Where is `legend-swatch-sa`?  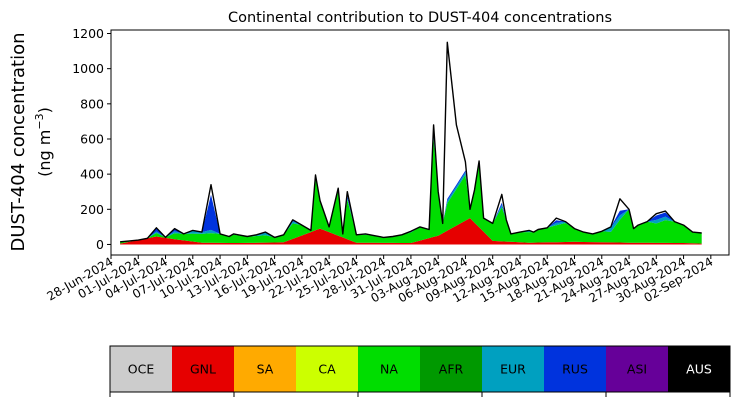 legend-swatch-sa is located at coordinates (265, 369).